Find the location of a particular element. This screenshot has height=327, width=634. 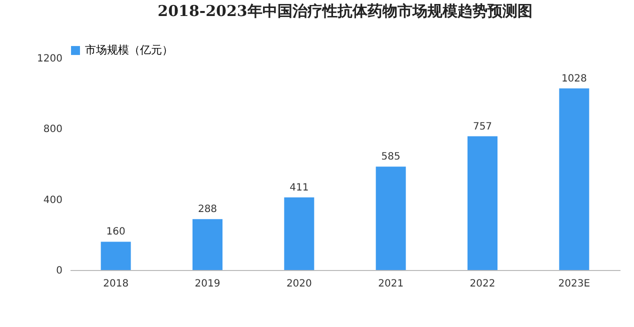

y-tick-label: 400 is located at coordinates (52, 200).